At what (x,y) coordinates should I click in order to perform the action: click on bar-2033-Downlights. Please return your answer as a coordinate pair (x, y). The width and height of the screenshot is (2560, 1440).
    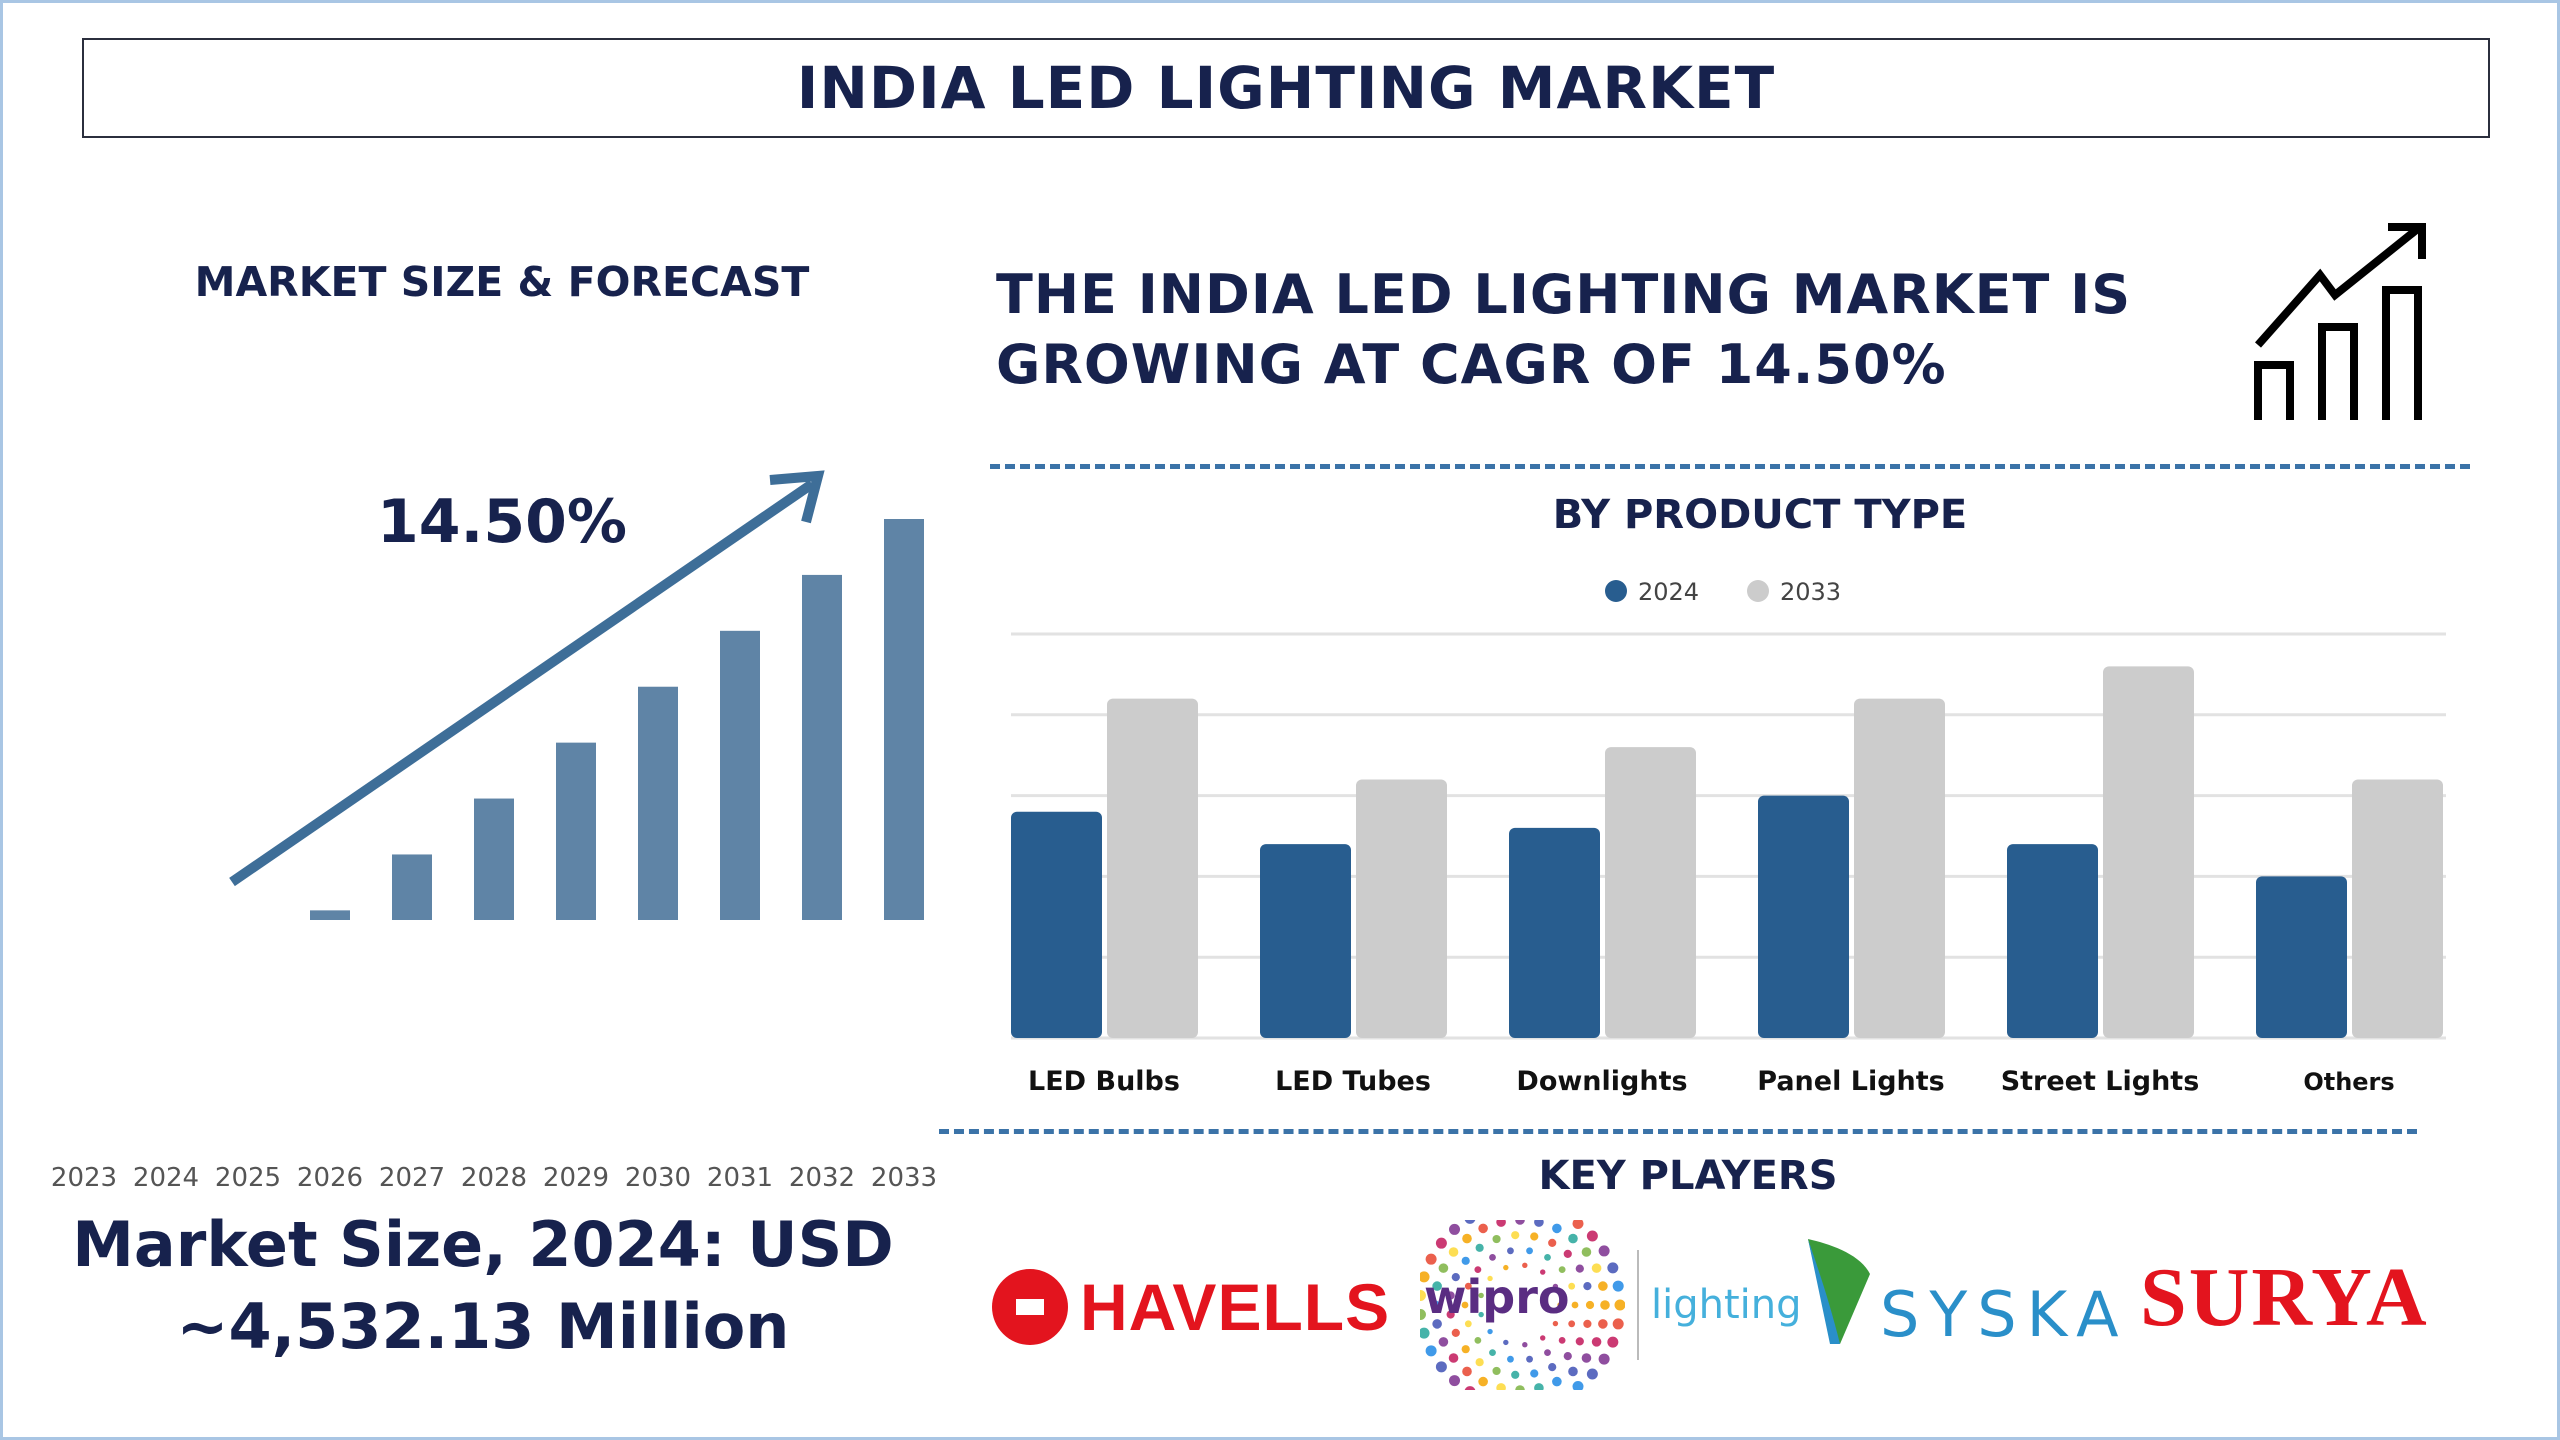
    Looking at the image, I should click on (1650, 892).